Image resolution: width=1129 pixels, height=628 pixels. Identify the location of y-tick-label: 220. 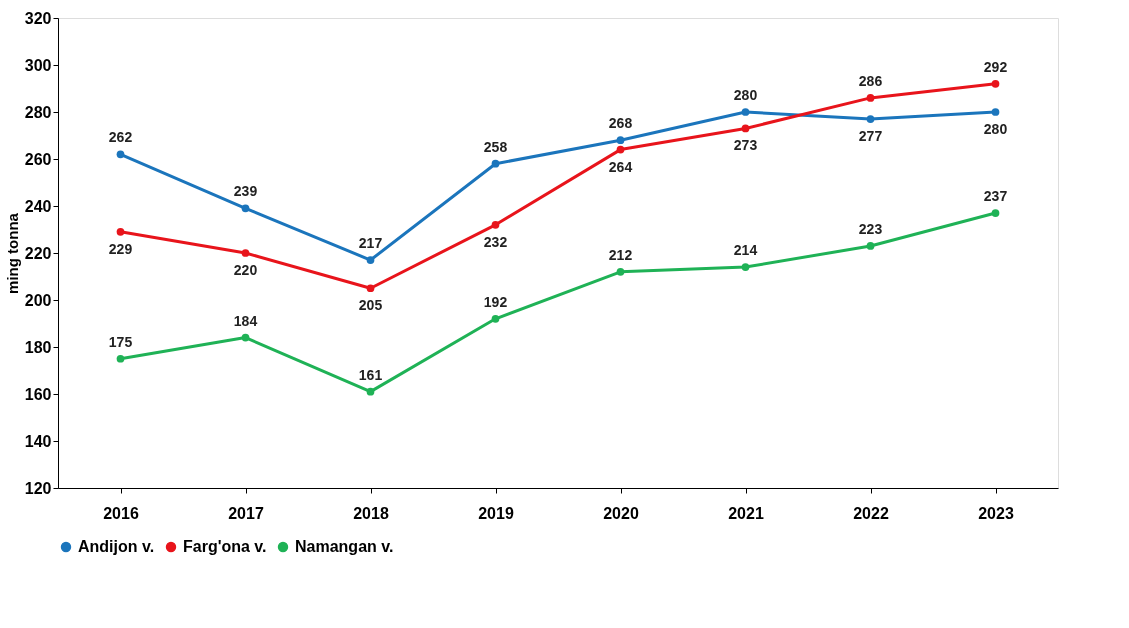
(38, 253).